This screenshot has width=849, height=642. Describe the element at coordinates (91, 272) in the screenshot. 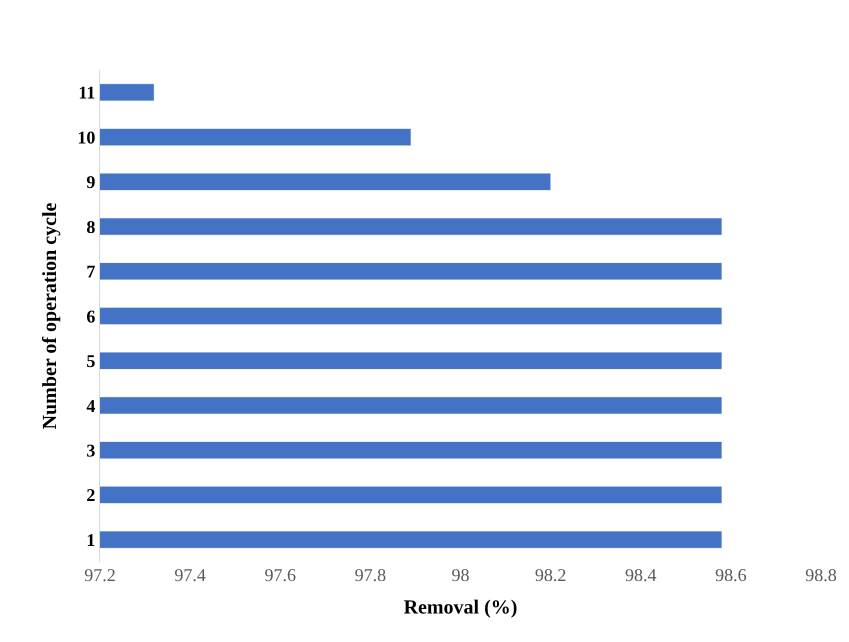

I see `y-tick-label: 7` at that location.